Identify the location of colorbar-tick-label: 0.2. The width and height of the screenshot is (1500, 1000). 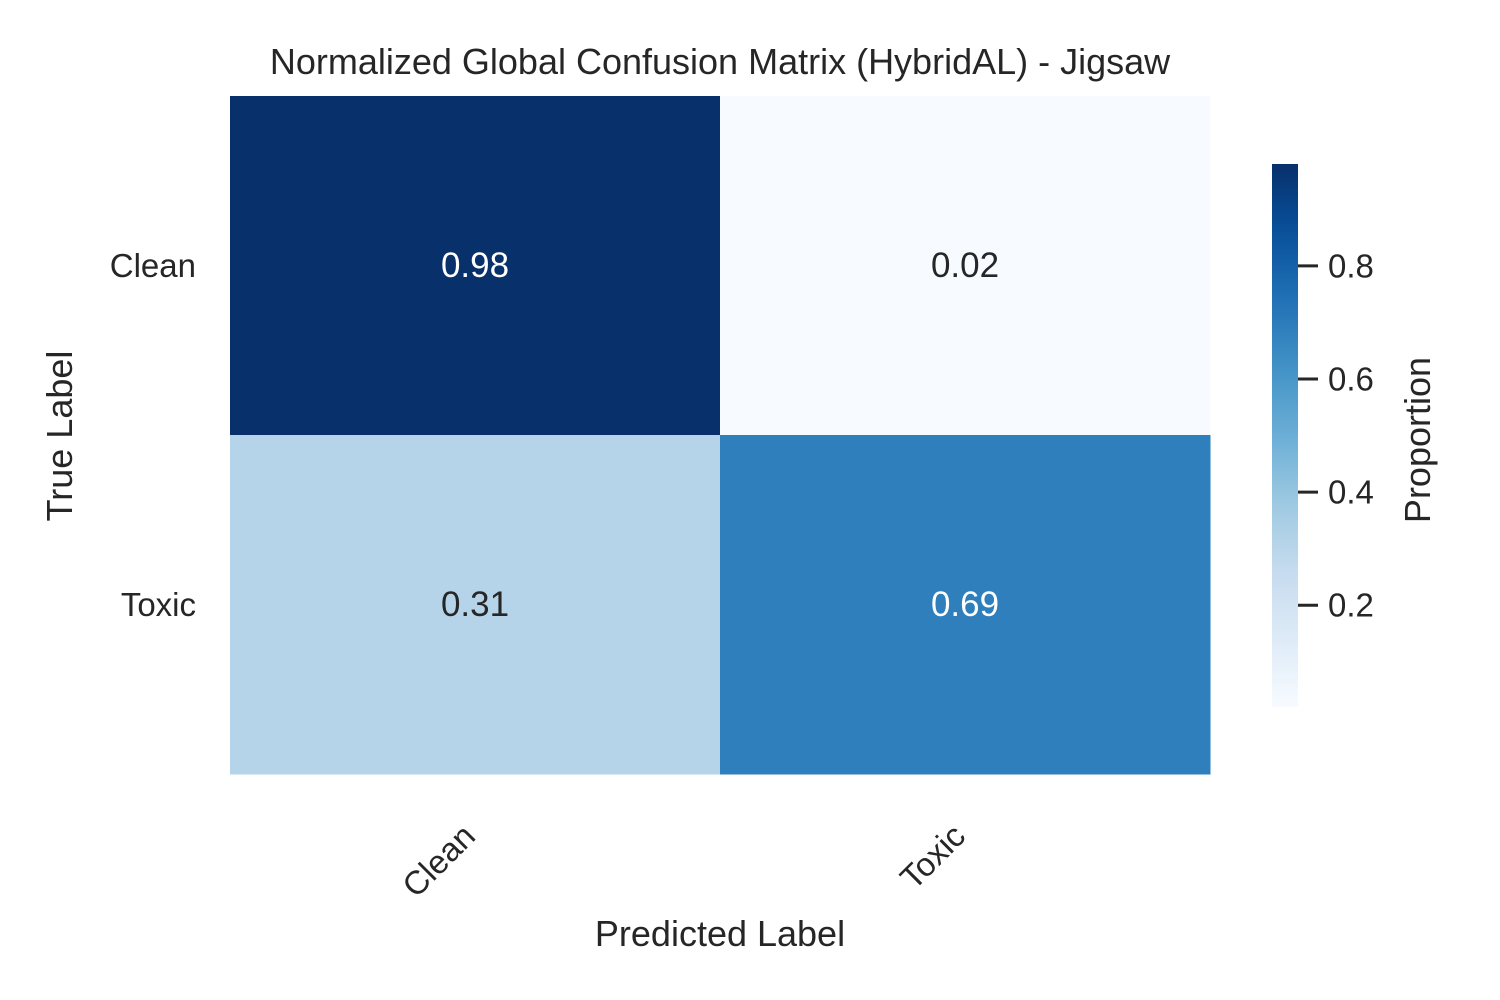
(1351, 605).